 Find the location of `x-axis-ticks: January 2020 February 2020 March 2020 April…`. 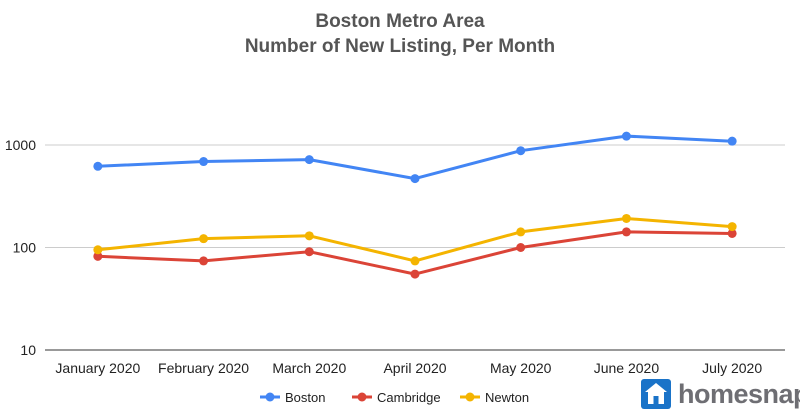

x-axis-ticks: January 2020 February 2020 March 2020 April… is located at coordinates (408, 368).